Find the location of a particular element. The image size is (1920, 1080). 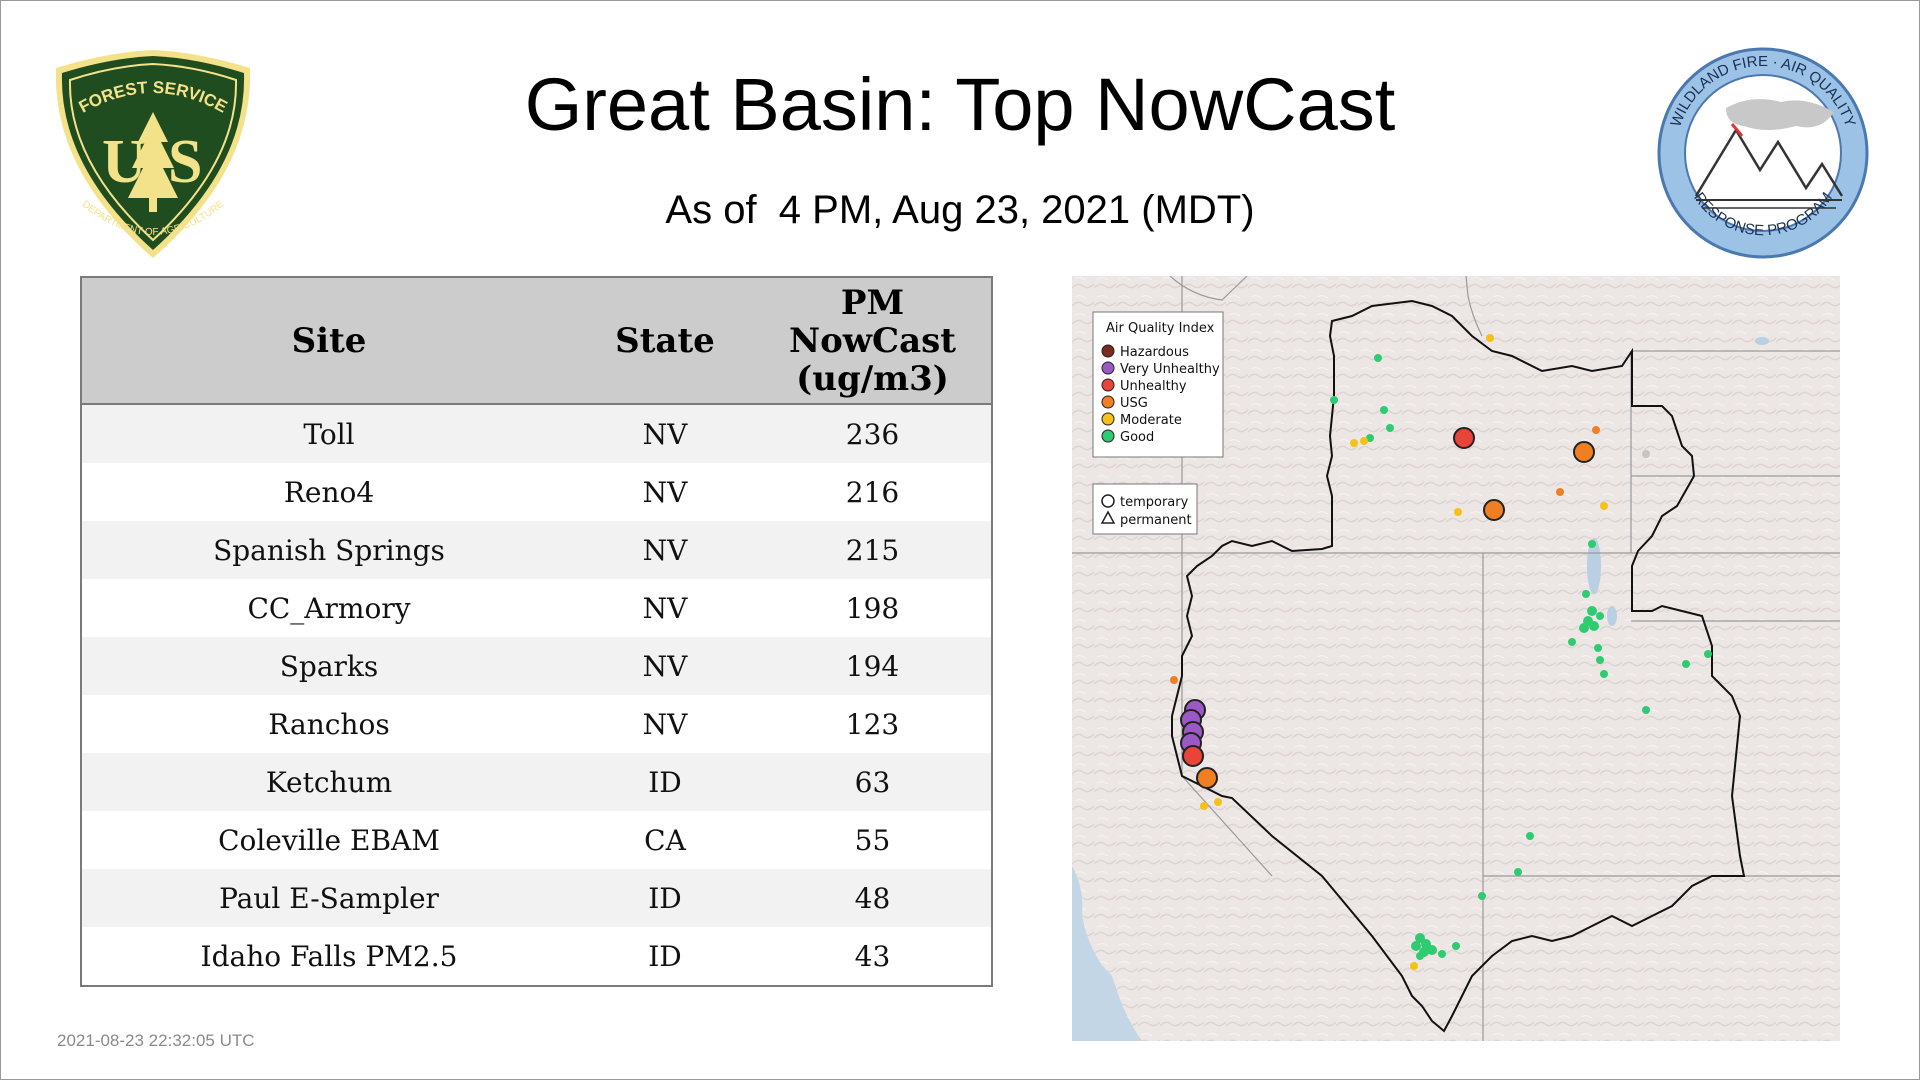

generated-timestamp: 2021-08-23 22:32:05 UTC is located at coordinates (156, 1040).